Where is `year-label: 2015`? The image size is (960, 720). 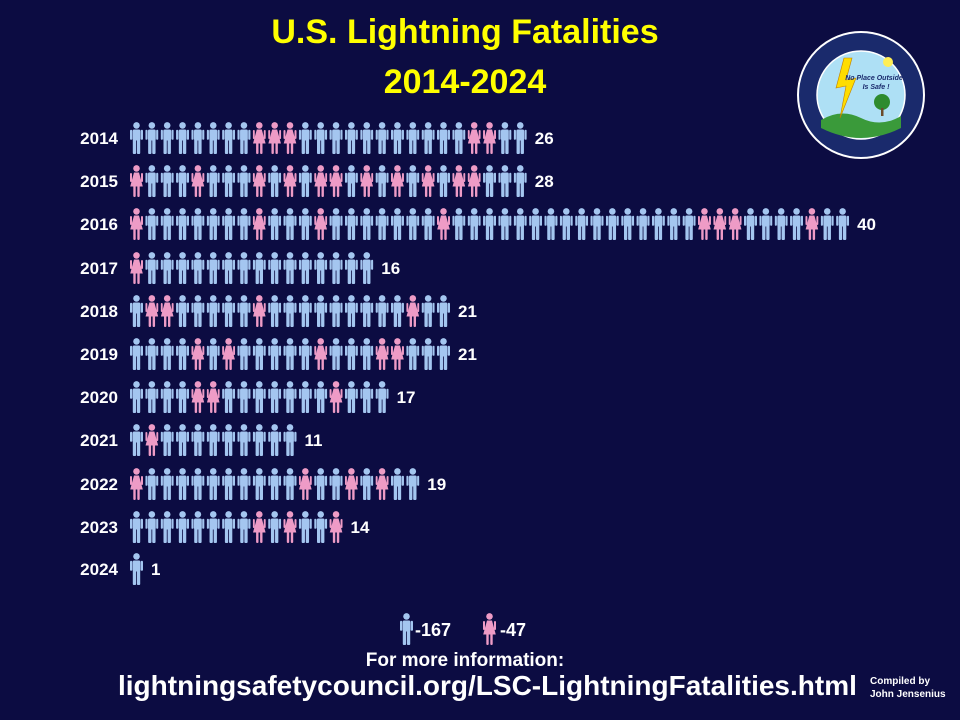
year-label: 2015 is located at coordinates (99, 181).